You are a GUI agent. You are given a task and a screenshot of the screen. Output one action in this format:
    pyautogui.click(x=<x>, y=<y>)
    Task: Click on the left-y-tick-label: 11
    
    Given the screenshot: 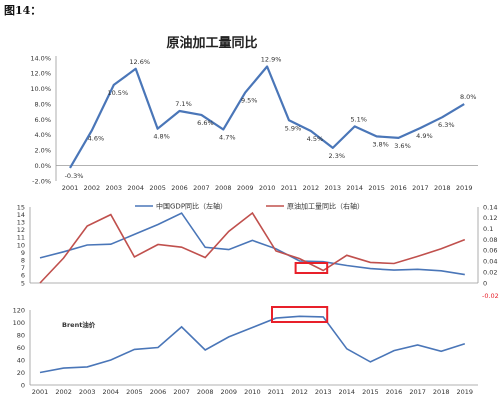 What is the action you would take?
    pyautogui.click(x=21, y=238)
    